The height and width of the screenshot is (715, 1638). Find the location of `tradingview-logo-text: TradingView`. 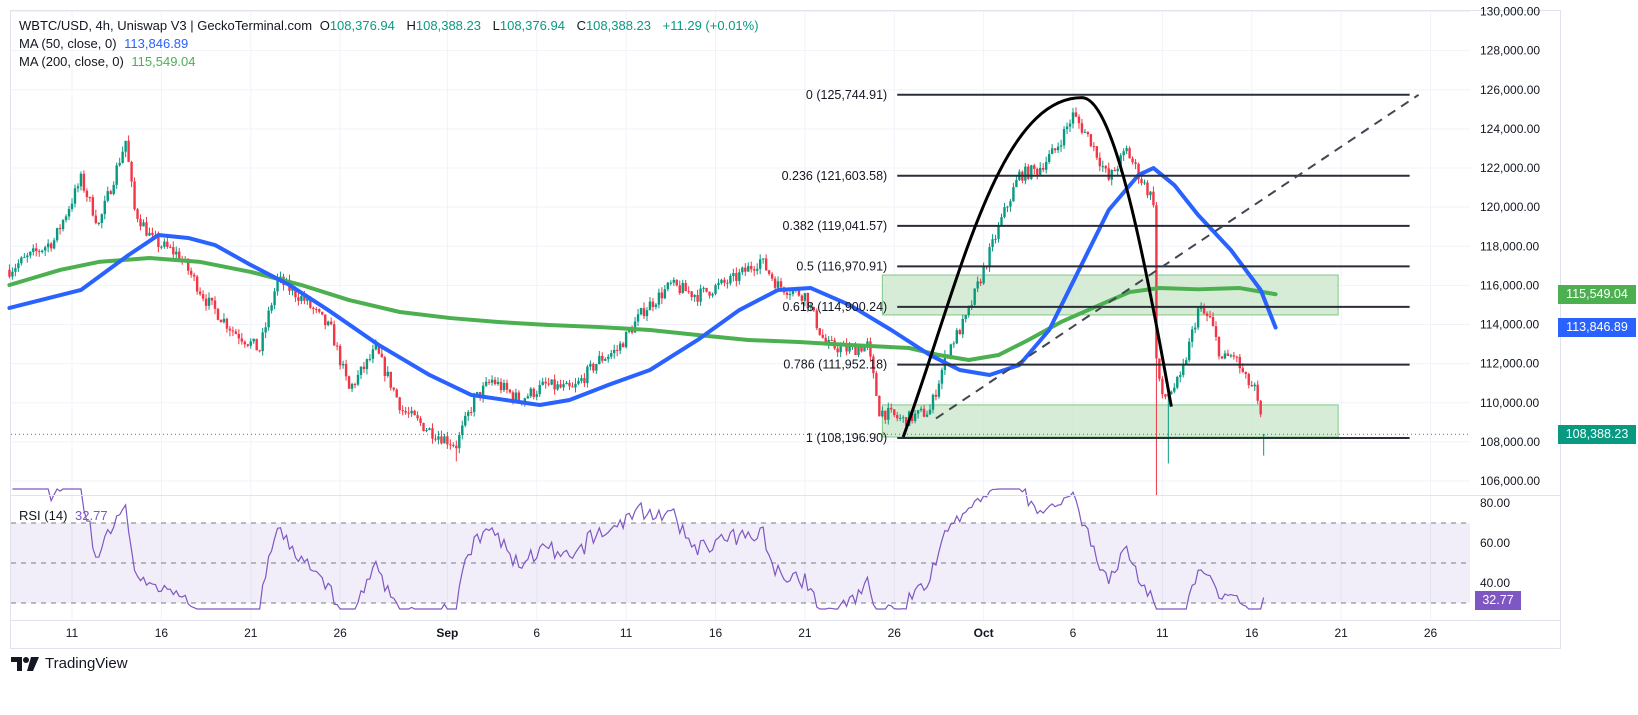

tradingview-logo-text: TradingView is located at coordinates (86, 663).